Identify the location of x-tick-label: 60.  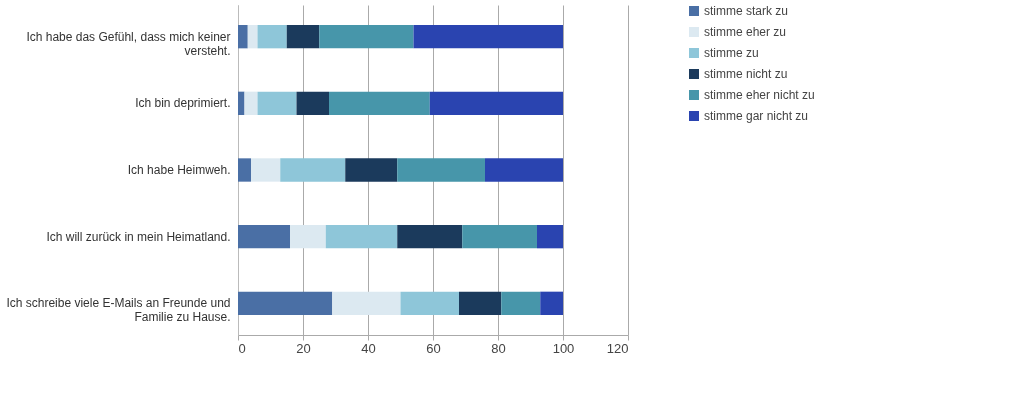
(433, 348).